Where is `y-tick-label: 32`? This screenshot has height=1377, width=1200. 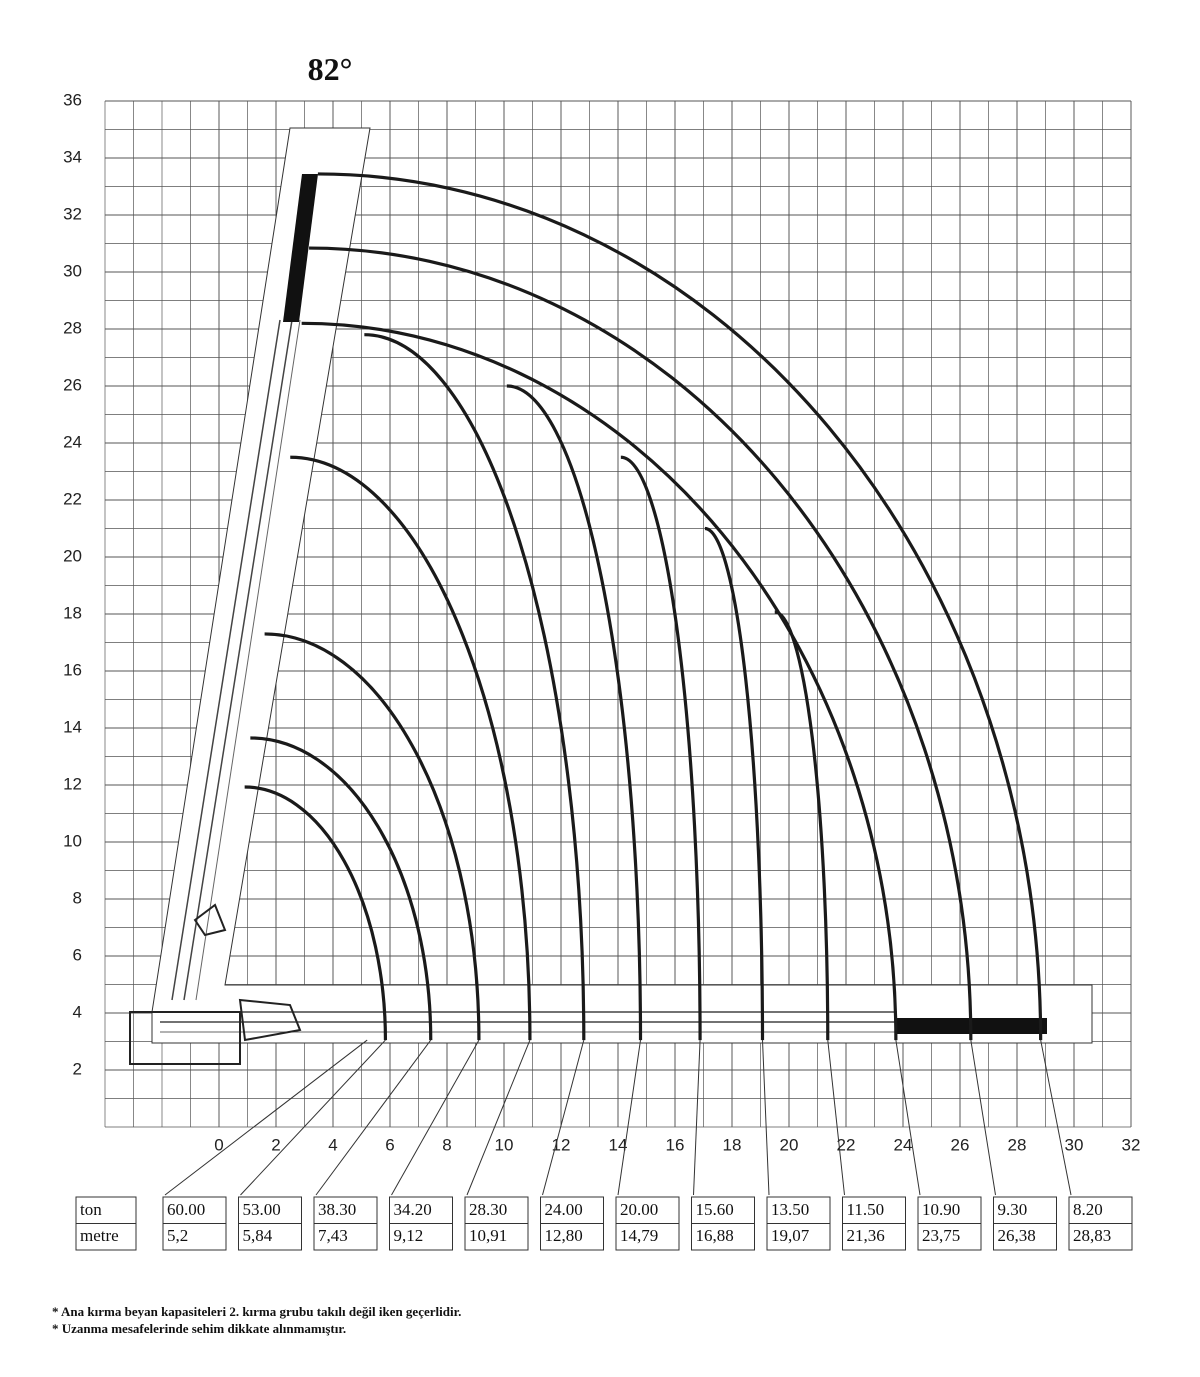 y-tick-label: 32 is located at coordinates (72, 213).